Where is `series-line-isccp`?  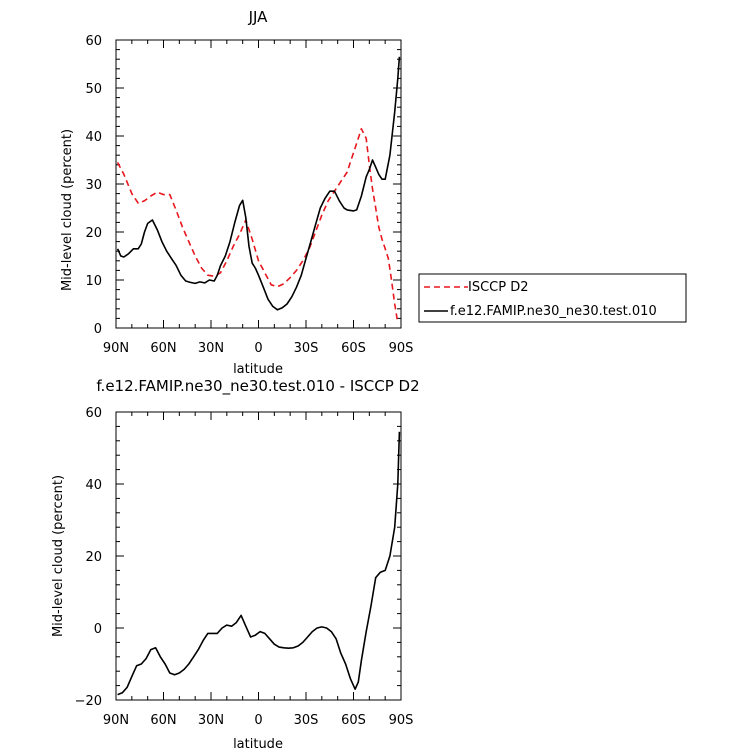 series-line-isccp is located at coordinates (257, 226).